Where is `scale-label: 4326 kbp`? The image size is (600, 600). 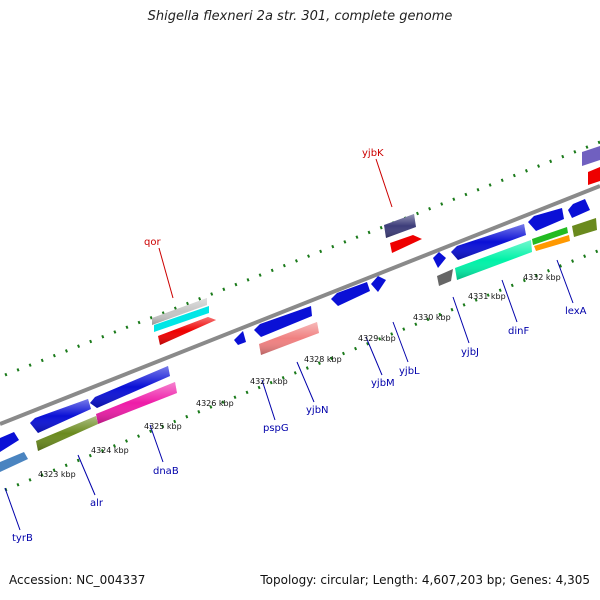 scale-label: 4326 kbp is located at coordinates (215, 403).